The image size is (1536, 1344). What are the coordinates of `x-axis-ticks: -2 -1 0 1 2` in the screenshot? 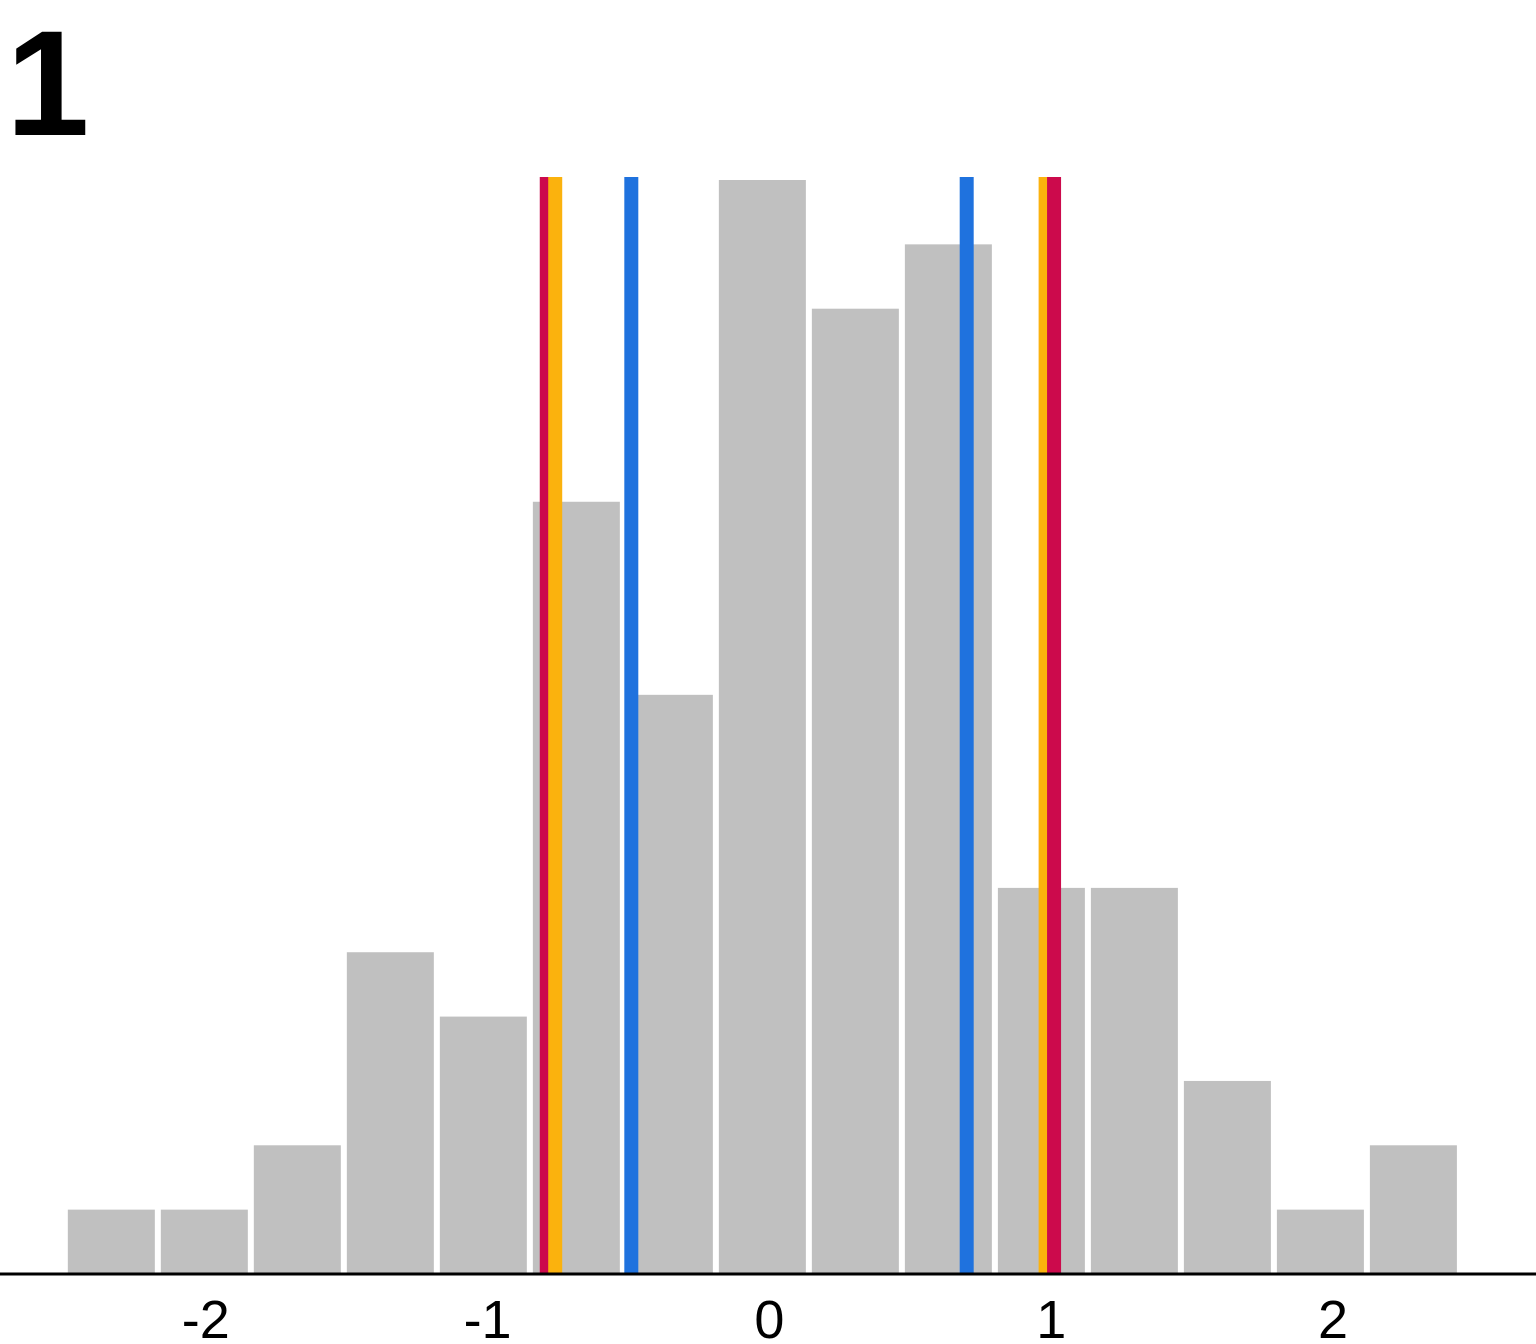 It's located at (765, 1317).